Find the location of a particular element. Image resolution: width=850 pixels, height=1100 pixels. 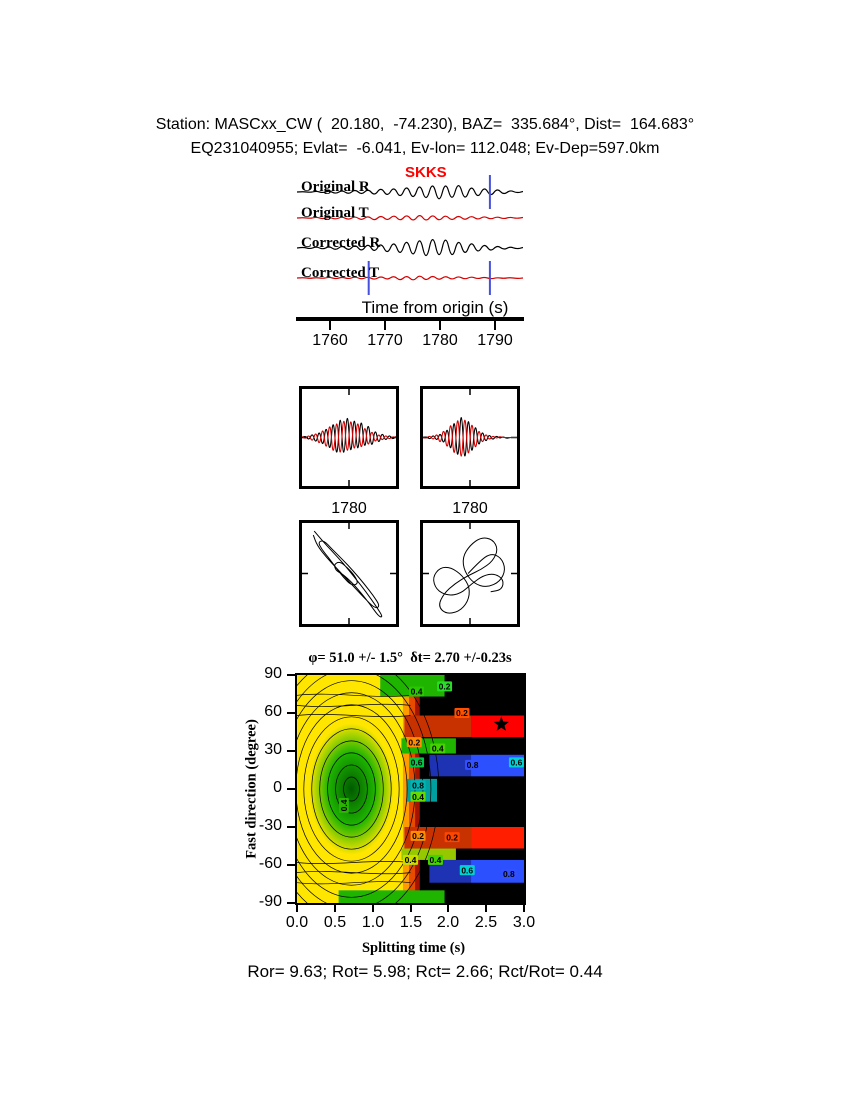

time-tick-label: 1760 is located at coordinates (330, 340).